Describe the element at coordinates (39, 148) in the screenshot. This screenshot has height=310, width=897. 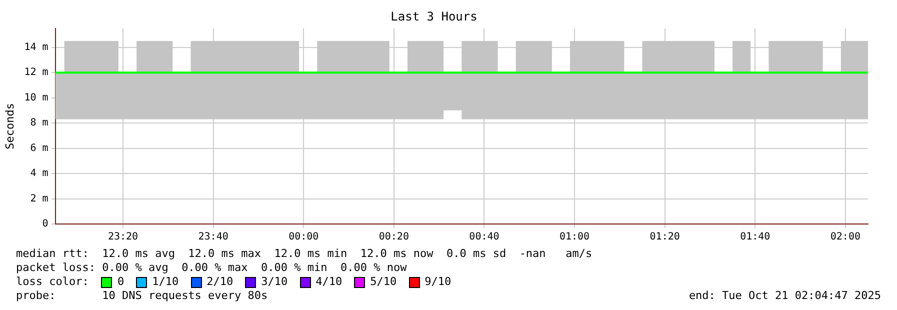
I see `y-tick-label: 6 m` at that location.